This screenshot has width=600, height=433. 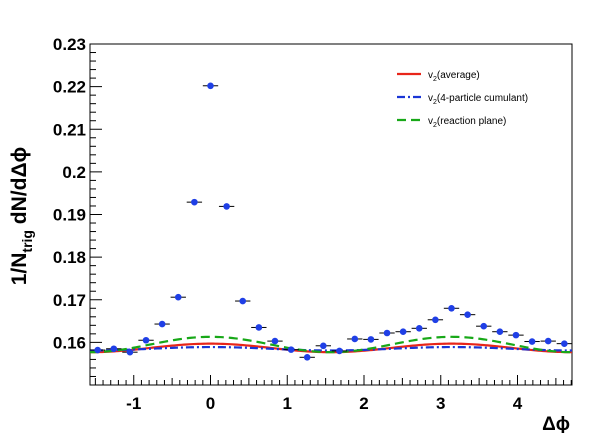 What do you see at coordinates (454, 76) in the screenshot?
I see `legend-label-1: v2(average)` at bounding box center [454, 76].